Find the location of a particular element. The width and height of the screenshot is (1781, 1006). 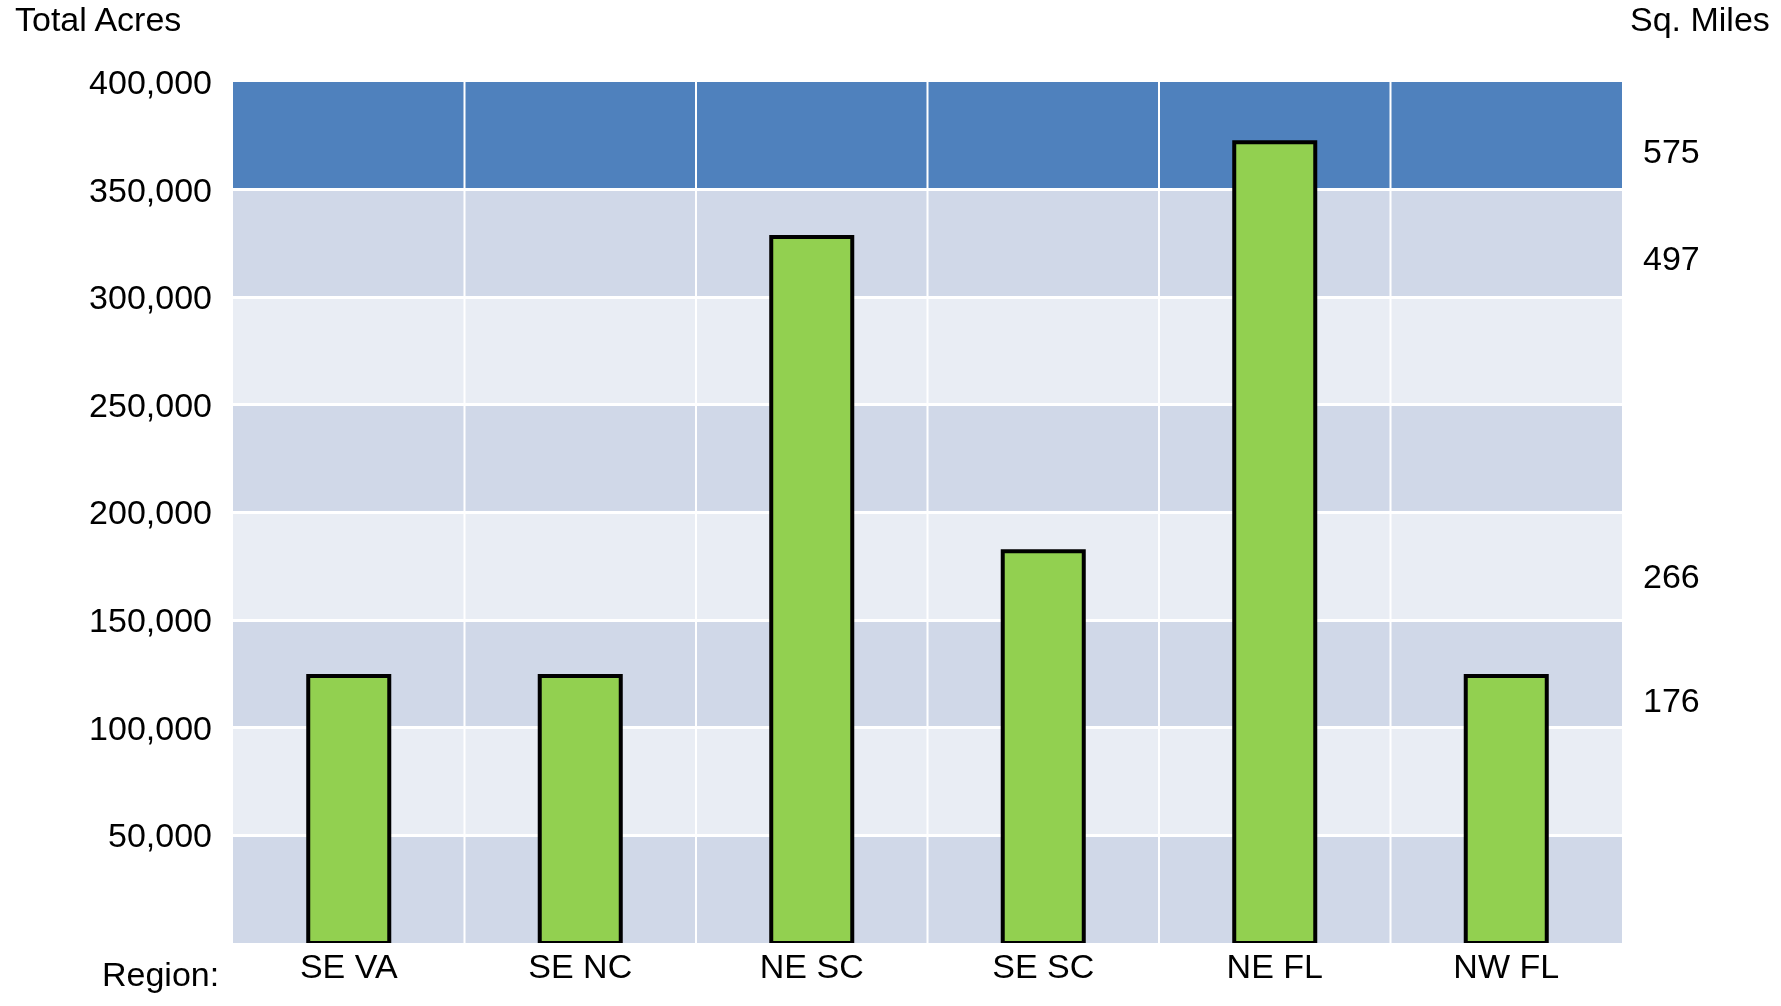

y-tick-label: 50,000 is located at coordinates (160, 835).